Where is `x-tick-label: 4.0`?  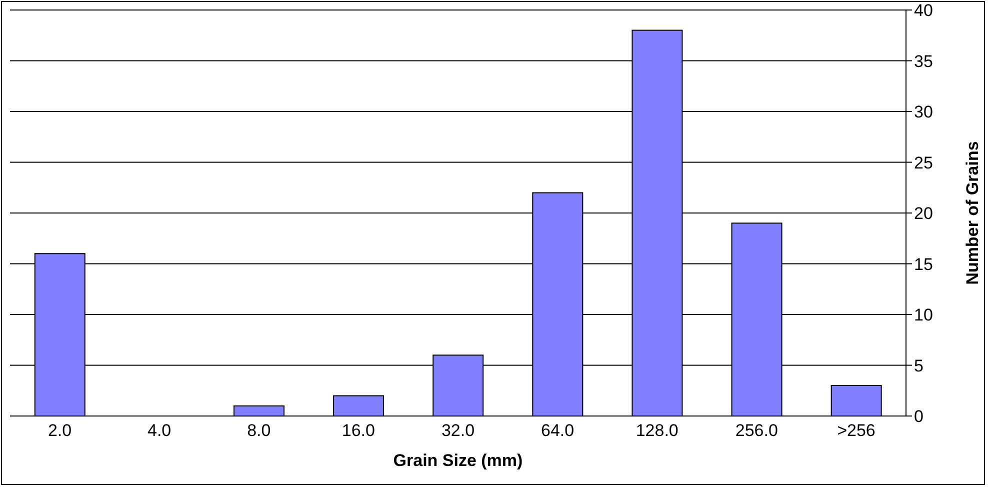 x-tick-label: 4.0 is located at coordinates (160, 430).